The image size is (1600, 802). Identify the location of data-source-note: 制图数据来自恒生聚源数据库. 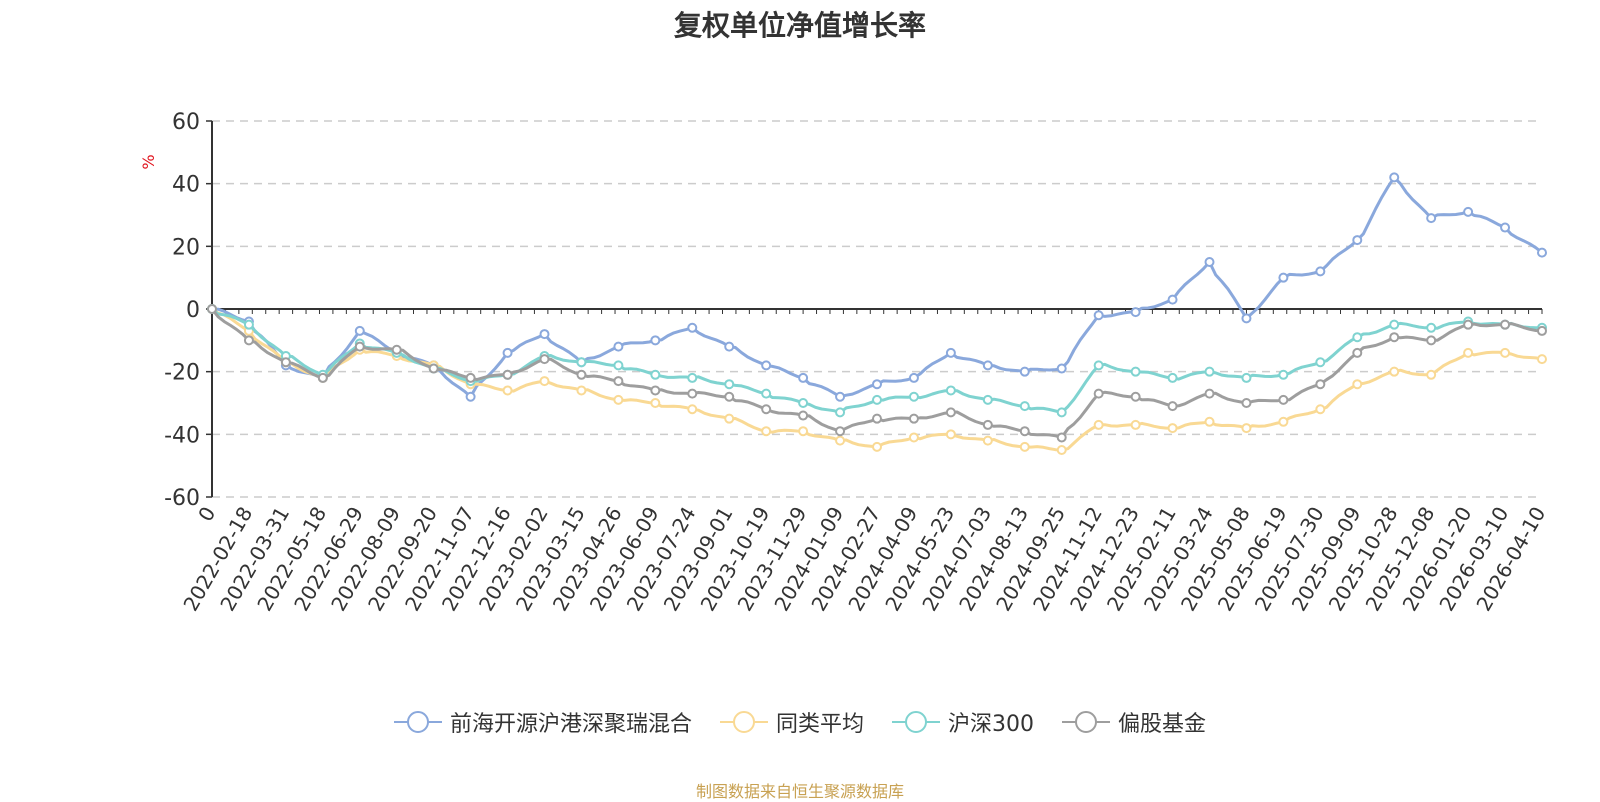
(799, 791).